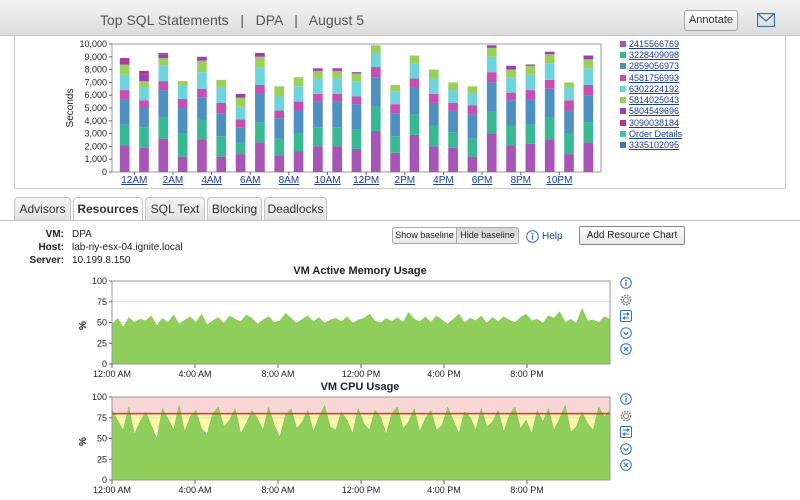 The height and width of the screenshot is (500, 800). Describe the element at coordinates (443, 180) in the screenshot. I see `x-tick-label: 4PM` at that location.